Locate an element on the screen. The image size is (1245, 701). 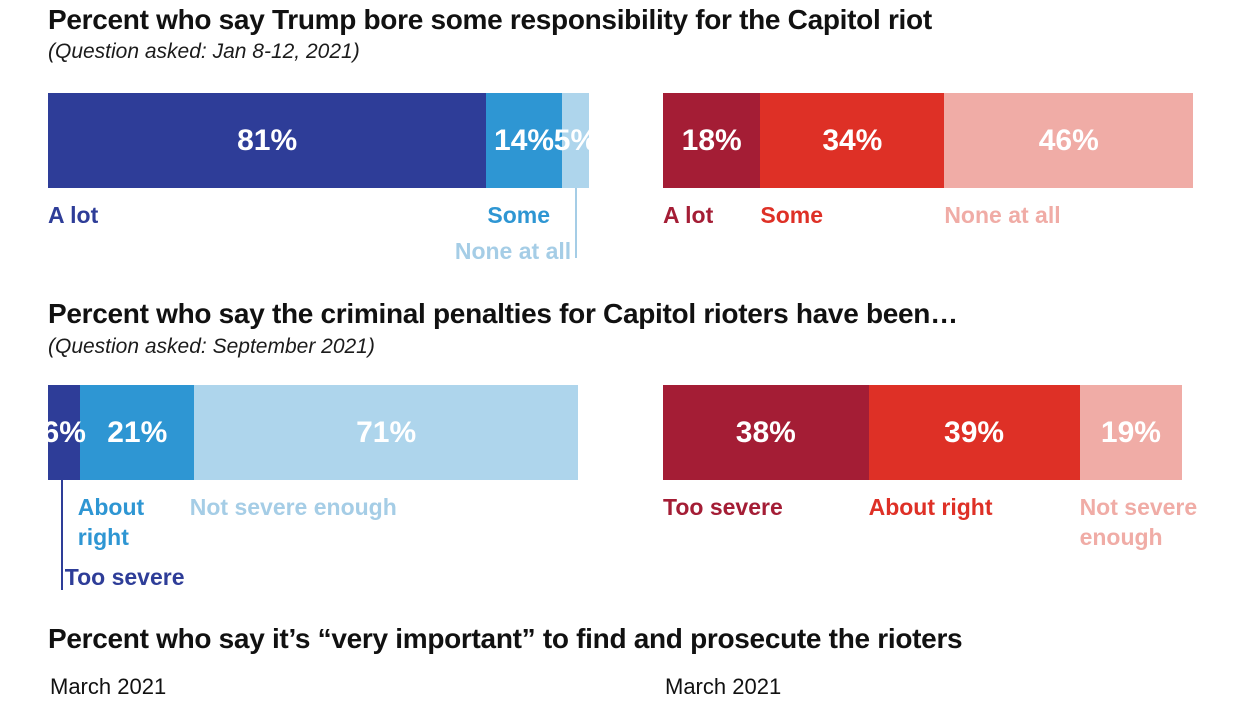
bar-segment-none-at-all: 5% is located at coordinates (575, 140).